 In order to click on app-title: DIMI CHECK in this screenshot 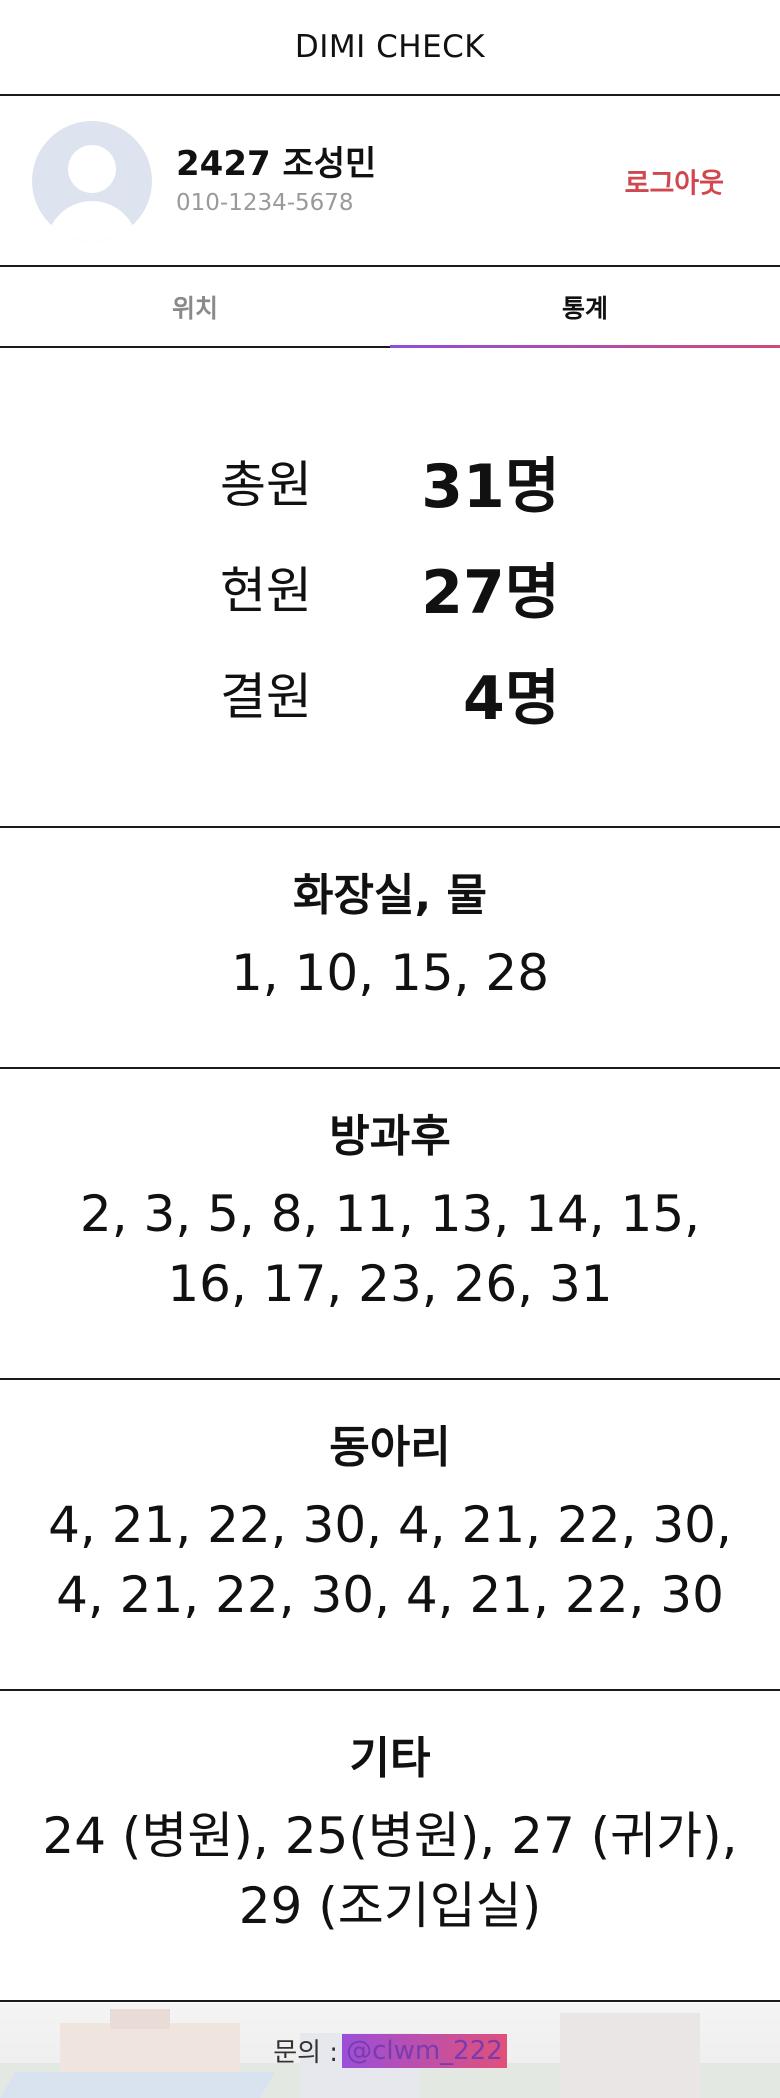, I will do `click(390, 47)`.